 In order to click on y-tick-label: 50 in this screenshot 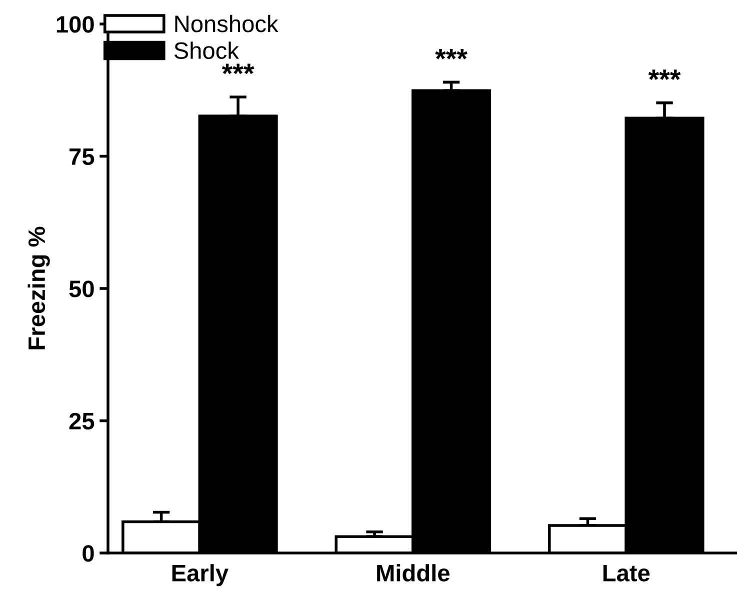, I will do `click(81, 289)`.